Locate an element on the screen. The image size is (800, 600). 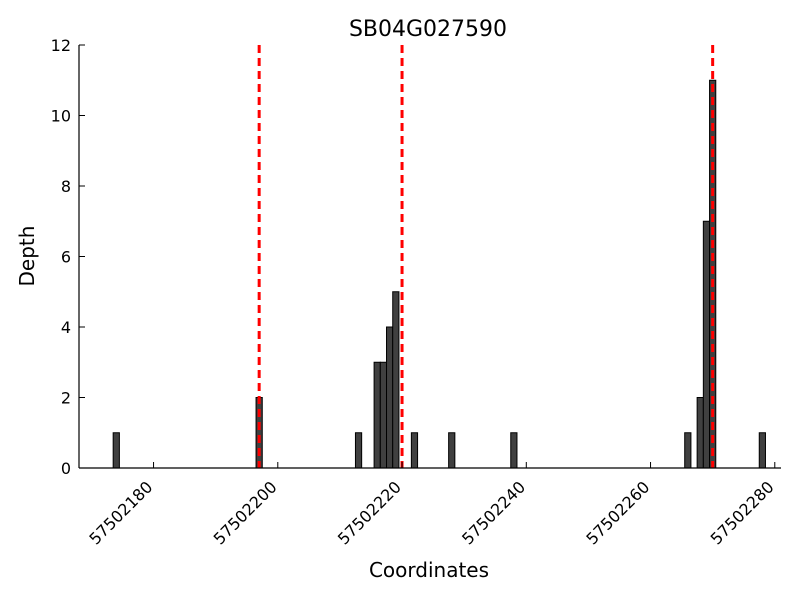
x-tick-label-57502200: 57502200 is located at coordinates (245, 512).